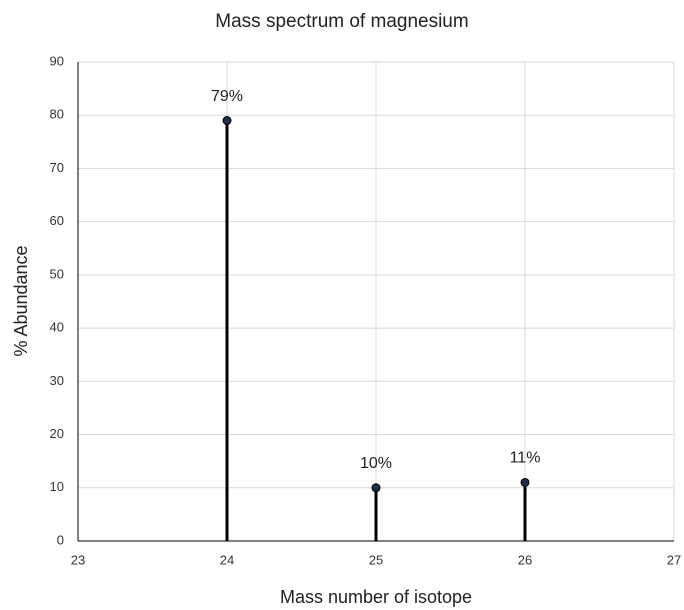 The image size is (684, 610). I want to click on x-tick-label: 24, so click(227, 559).